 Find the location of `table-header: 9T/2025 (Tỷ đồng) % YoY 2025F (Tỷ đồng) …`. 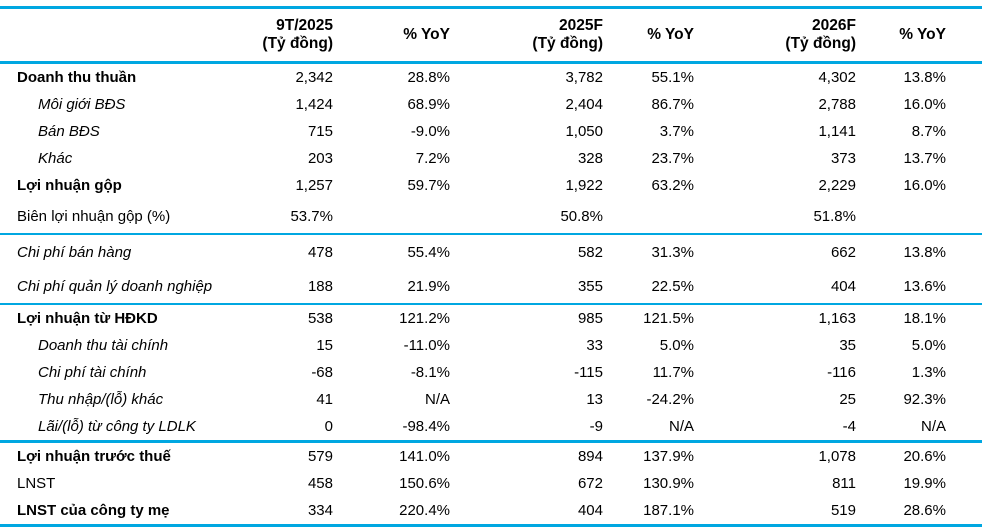

table-header: 9T/2025 (Tỷ đồng) % YoY 2025F (Tỷ đồng) … is located at coordinates (491, 35).